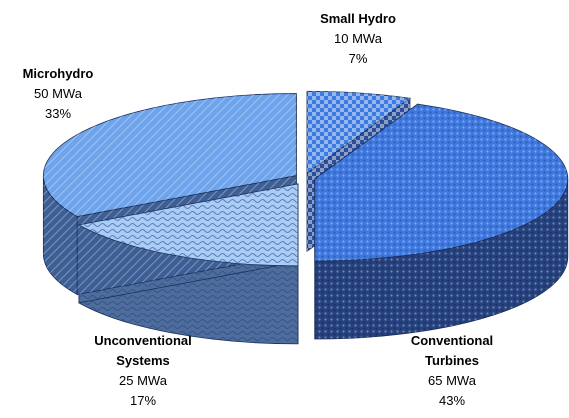 This screenshot has height=418, width=569. Describe the element at coordinates (358, 18) in the screenshot. I see `slice-name-text: Small Hydro` at that location.